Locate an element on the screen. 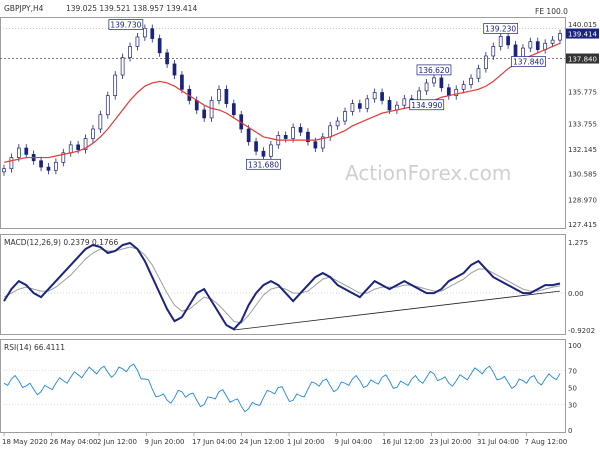 The width and height of the screenshot is (600, 450). x-tick-label: 18 May 2020 is located at coordinates (25, 442).